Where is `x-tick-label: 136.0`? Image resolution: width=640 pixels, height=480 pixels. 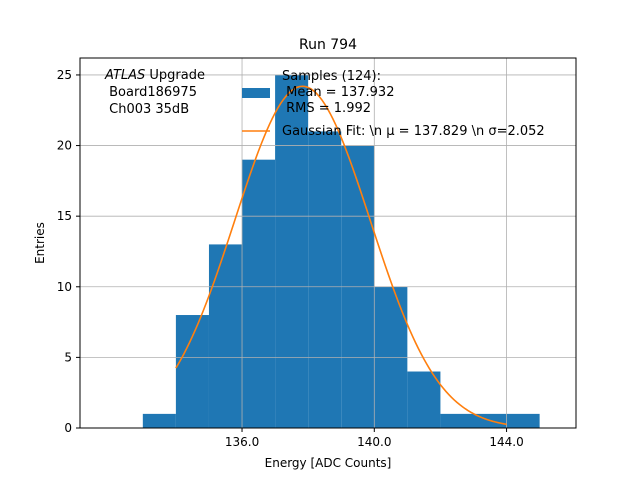
x-tick-label: 136.0 is located at coordinates (242, 442).